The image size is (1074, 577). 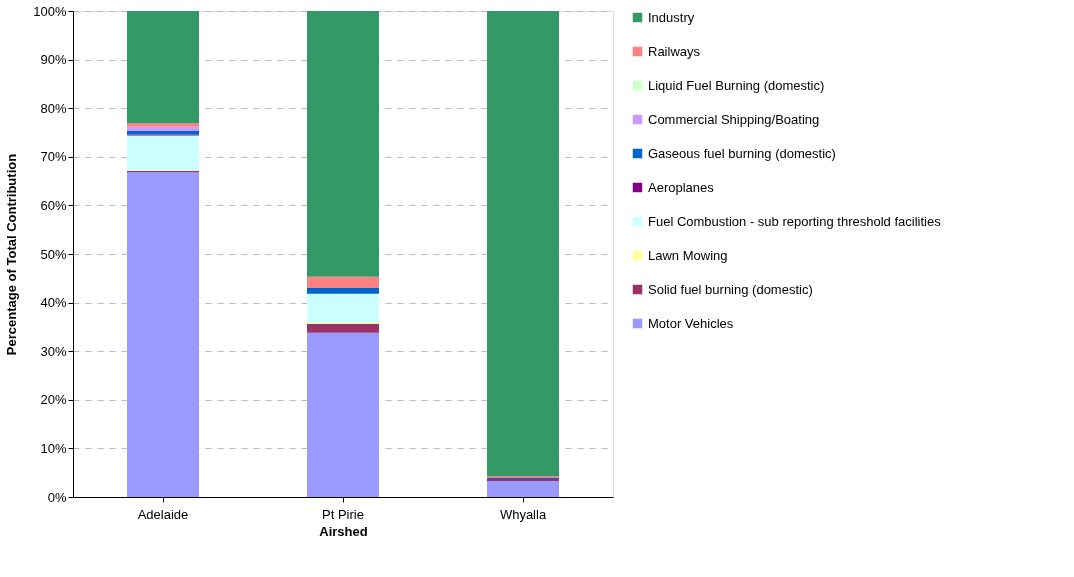 I want to click on y-tick-label: 30%, so click(x=53, y=351).